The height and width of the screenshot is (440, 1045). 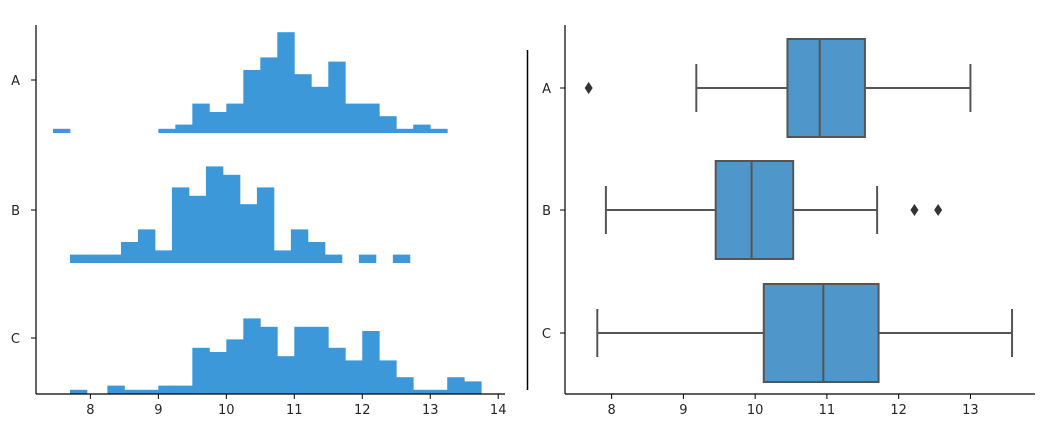 What do you see at coordinates (498, 410) in the screenshot?
I see `x-tick-label: 14` at bounding box center [498, 410].